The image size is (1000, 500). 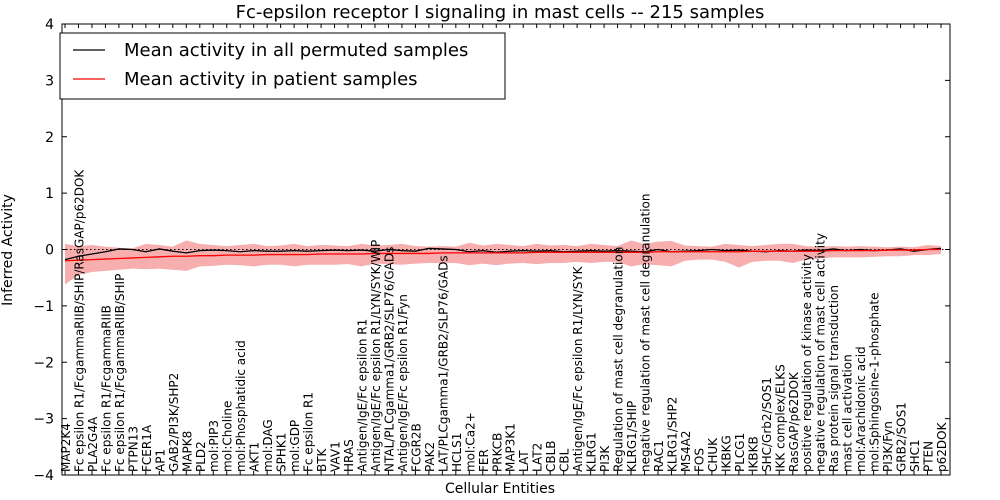 I want to click on y-tick-label: 0, so click(x=49, y=251).